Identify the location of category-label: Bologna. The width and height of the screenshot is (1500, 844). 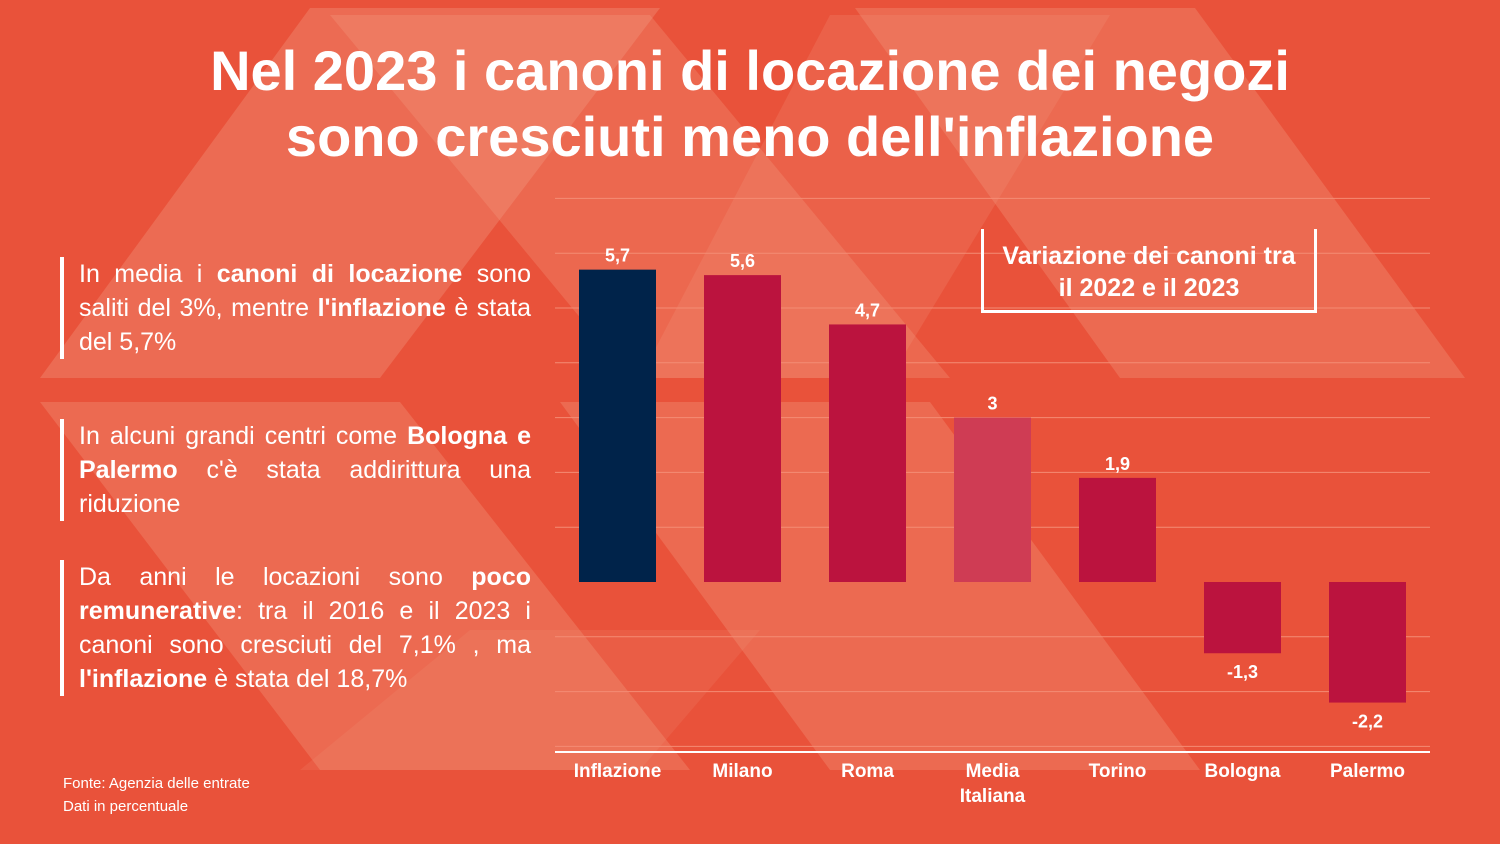
(1243, 771).